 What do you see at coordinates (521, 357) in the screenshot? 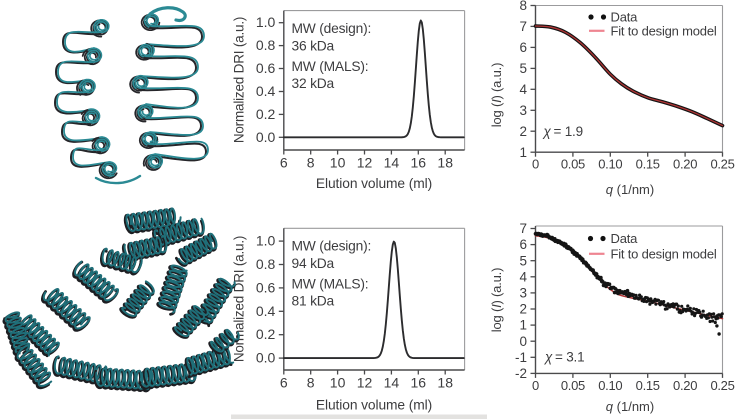
I see `svg-text: -1` at bounding box center [521, 357].